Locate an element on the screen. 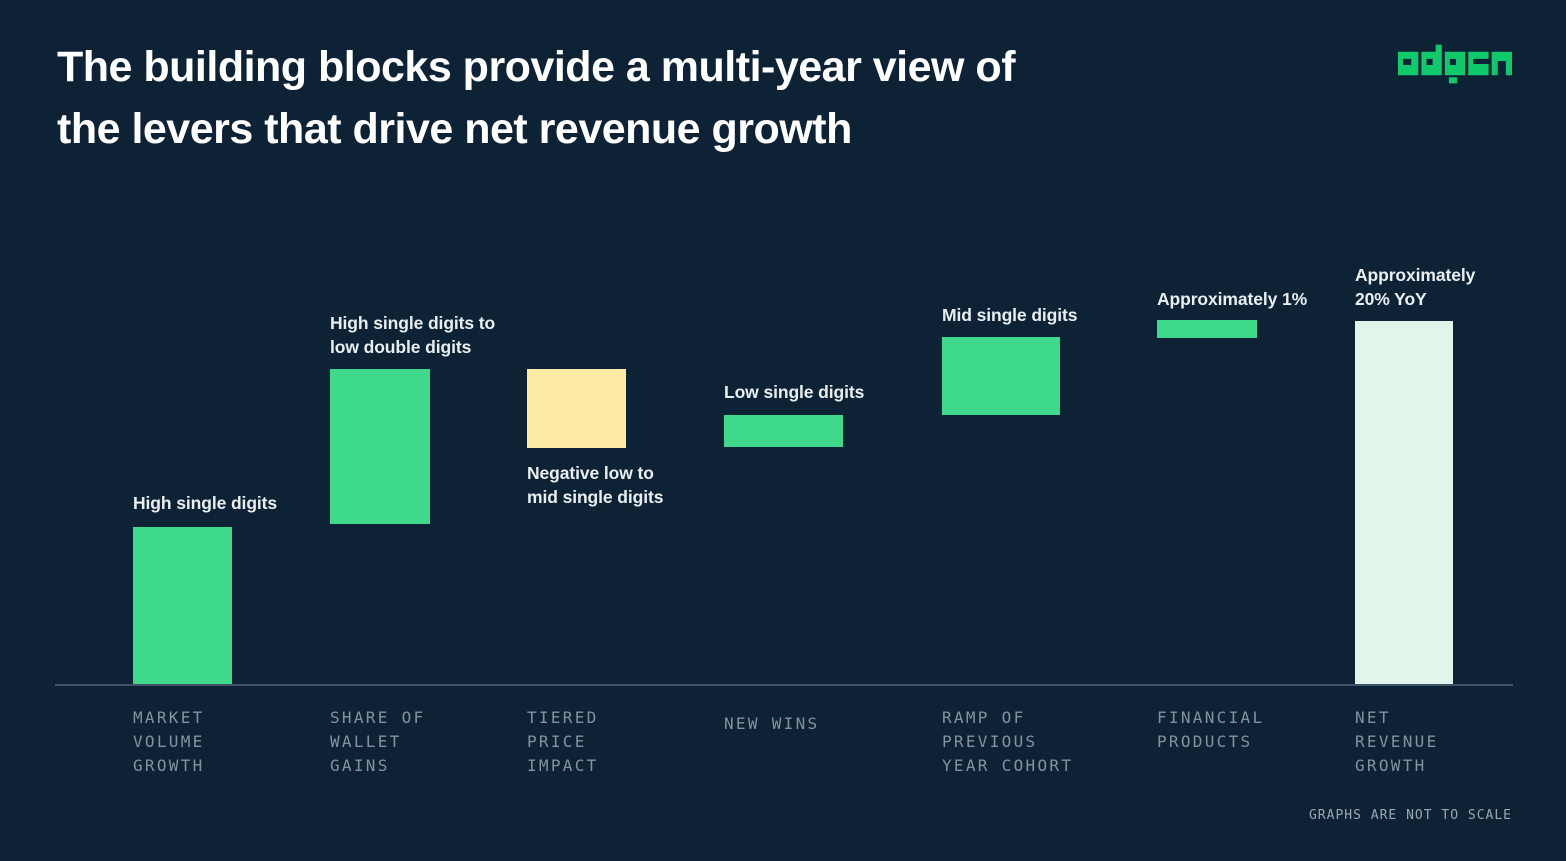 The height and width of the screenshot is (861, 1566). bar-value-label-tiered-price-impact: Negative low to mid single digits is located at coordinates (595, 485).